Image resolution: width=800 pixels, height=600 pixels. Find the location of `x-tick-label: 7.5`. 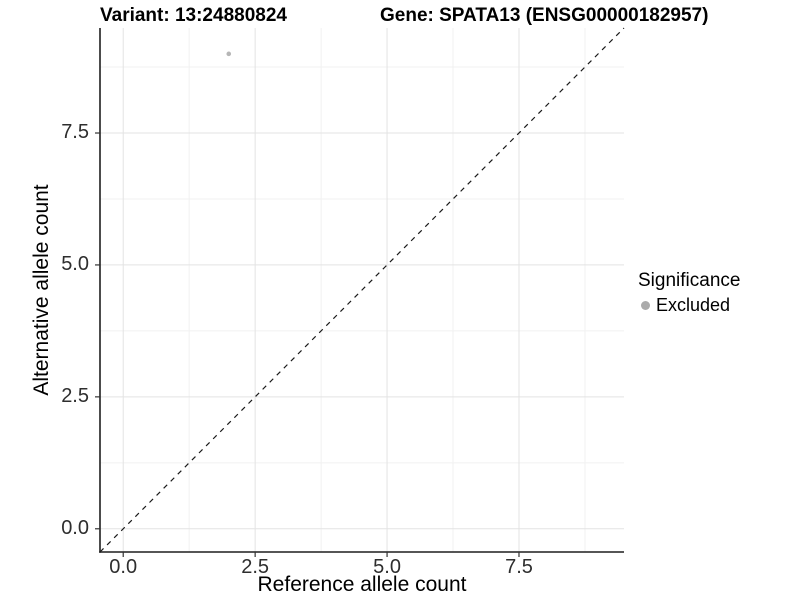

x-tick-label: 7.5 is located at coordinates (519, 567).